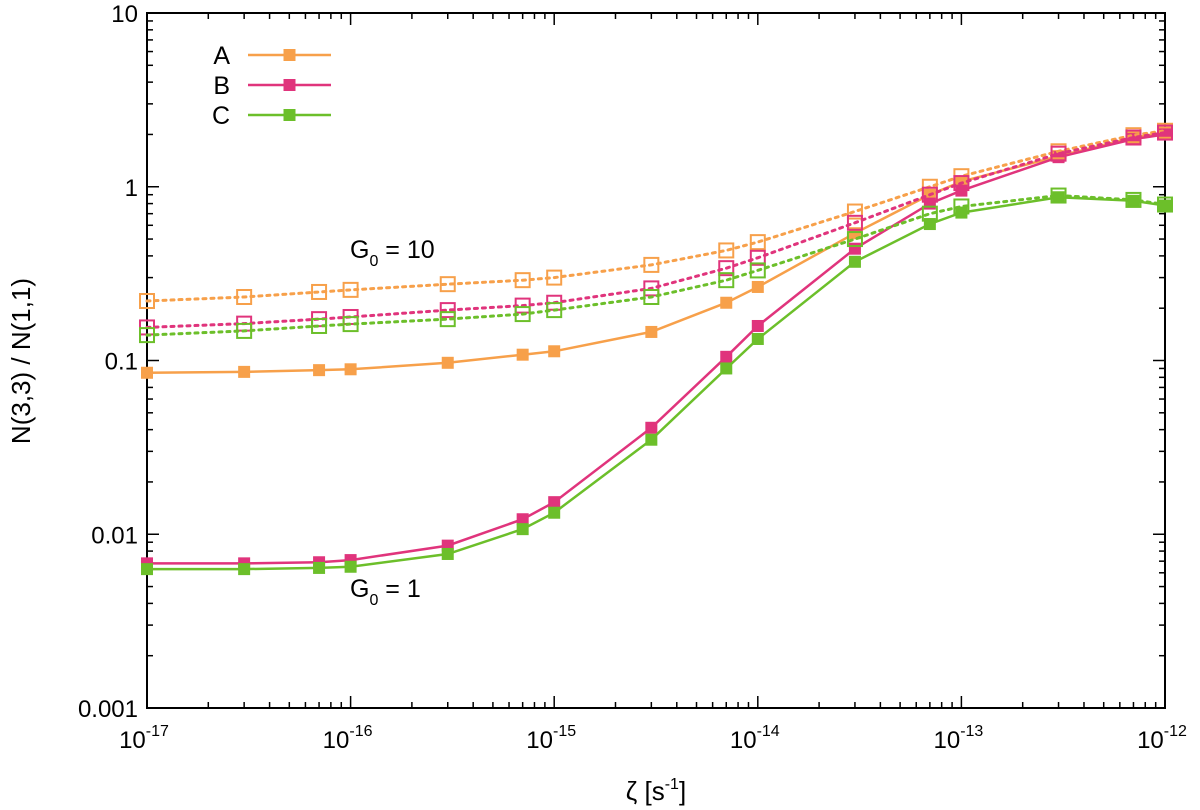  I want to click on legend-label: B, so click(221, 86).